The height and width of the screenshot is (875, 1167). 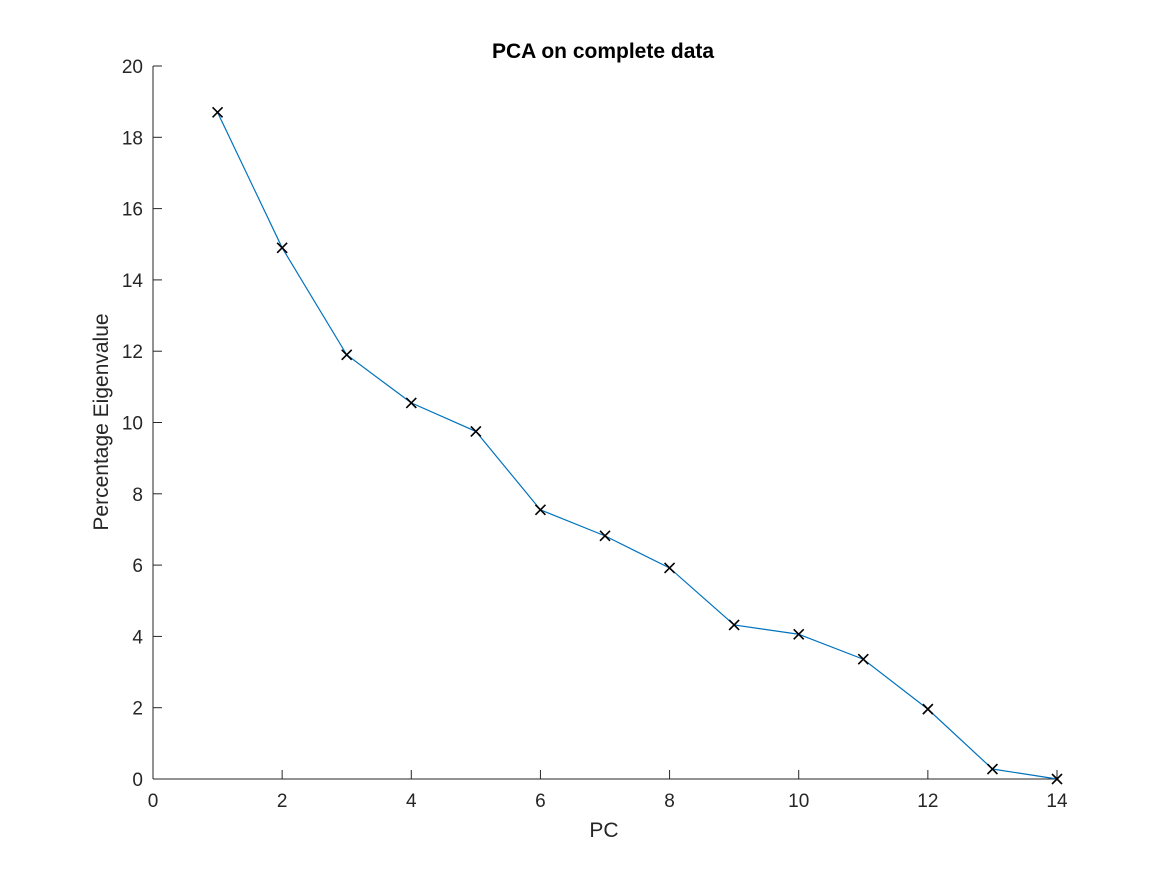 What do you see at coordinates (798, 801) in the screenshot?
I see `x-tick-label: 10` at bounding box center [798, 801].